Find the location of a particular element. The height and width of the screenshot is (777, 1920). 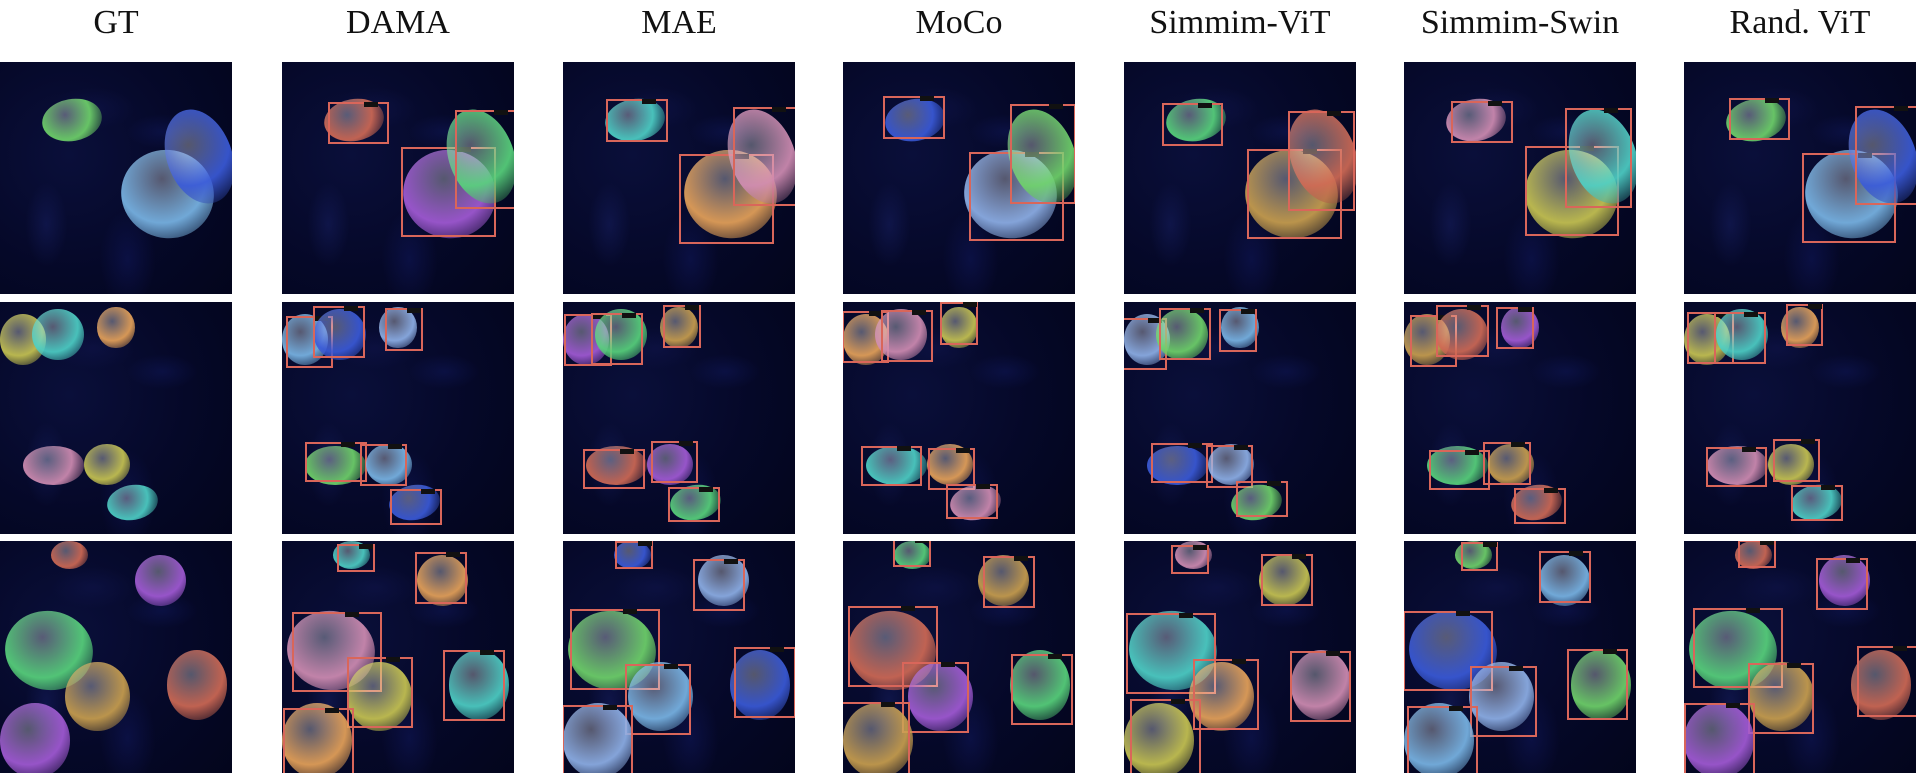

column-title: Simmim-Swin is located at coordinates (1520, 22).